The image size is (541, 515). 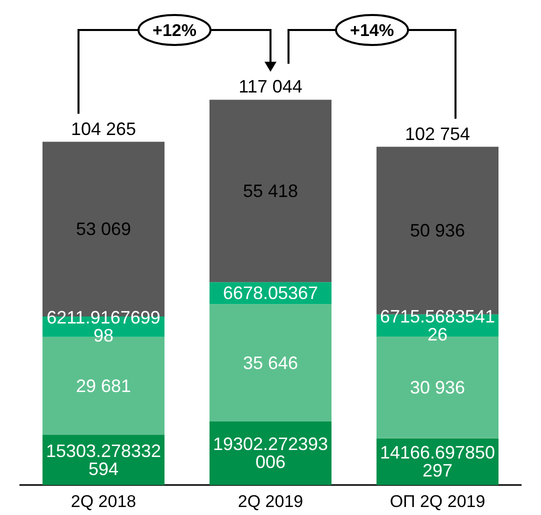 What do you see at coordinates (103, 128) in the screenshot?
I see `total-label: 104 265` at bounding box center [103, 128].